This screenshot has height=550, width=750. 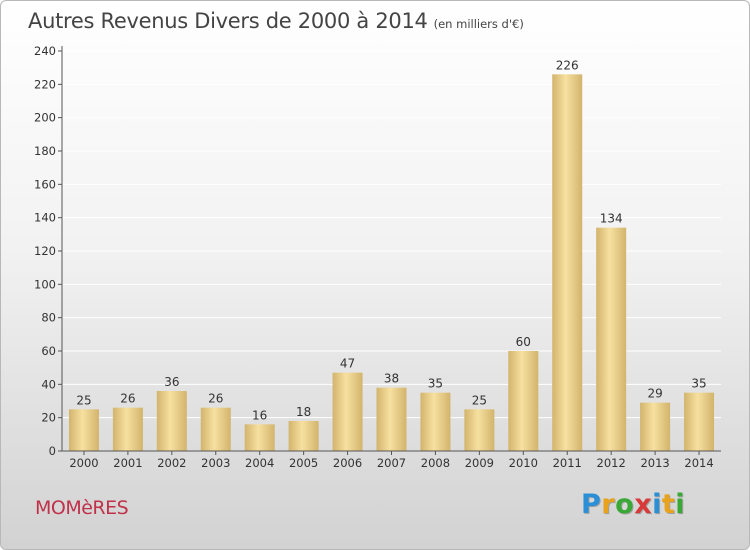 I want to click on data-label: 47, so click(x=347, y=364).